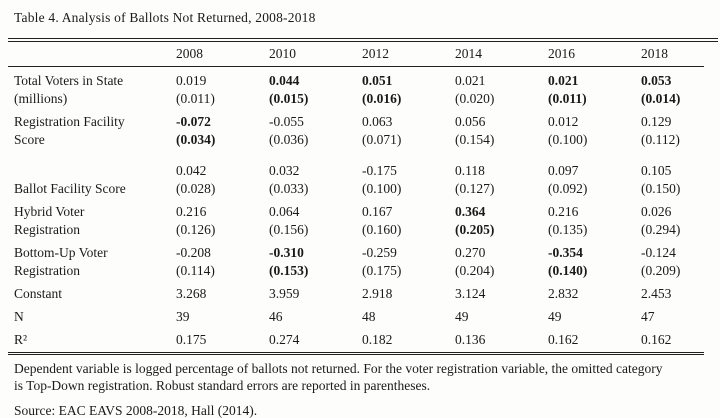 Image resolution: width=720 pixels, height=418 pixels. What do you see at coordinates (501, 291) in the screenshot?
I see `data-cell: 3.124` at bounding box center [501, 291].